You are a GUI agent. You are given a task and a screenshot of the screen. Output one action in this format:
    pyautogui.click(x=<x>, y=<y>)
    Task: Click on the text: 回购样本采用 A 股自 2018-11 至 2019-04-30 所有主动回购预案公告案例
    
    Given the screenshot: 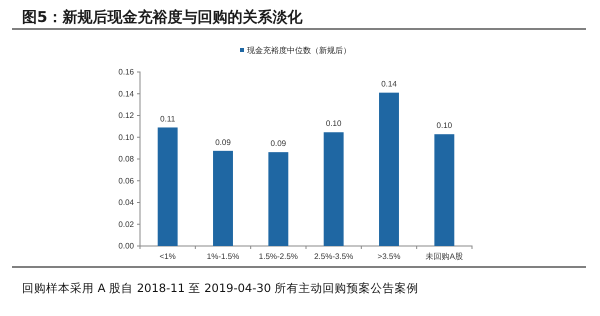 What is the action you would take?
    pyautogui.click(x=220, y=288)
    